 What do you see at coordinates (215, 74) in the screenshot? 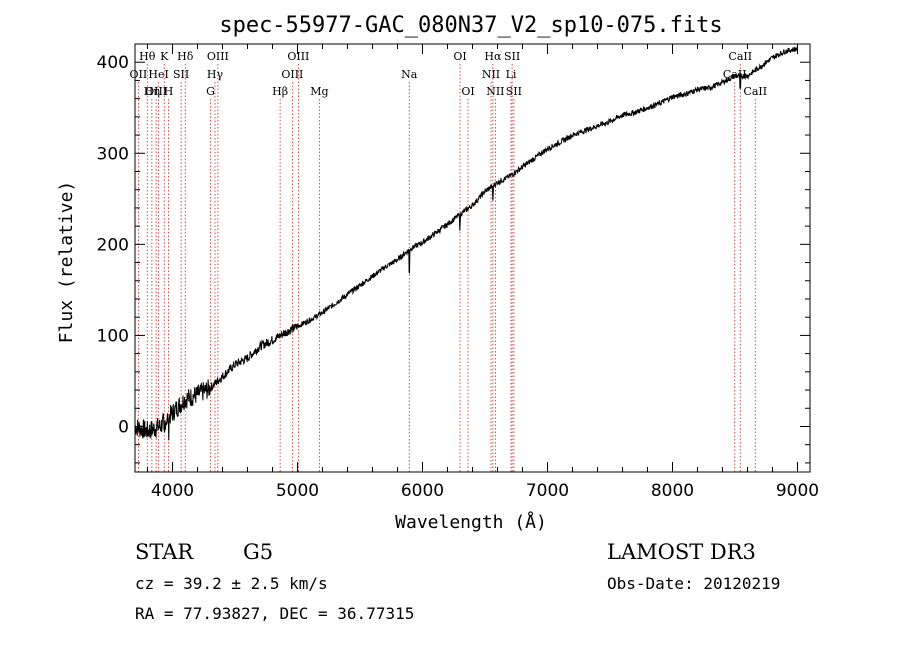
I see `spectral-line-label: Hγ` at bounding box center [215, 74].